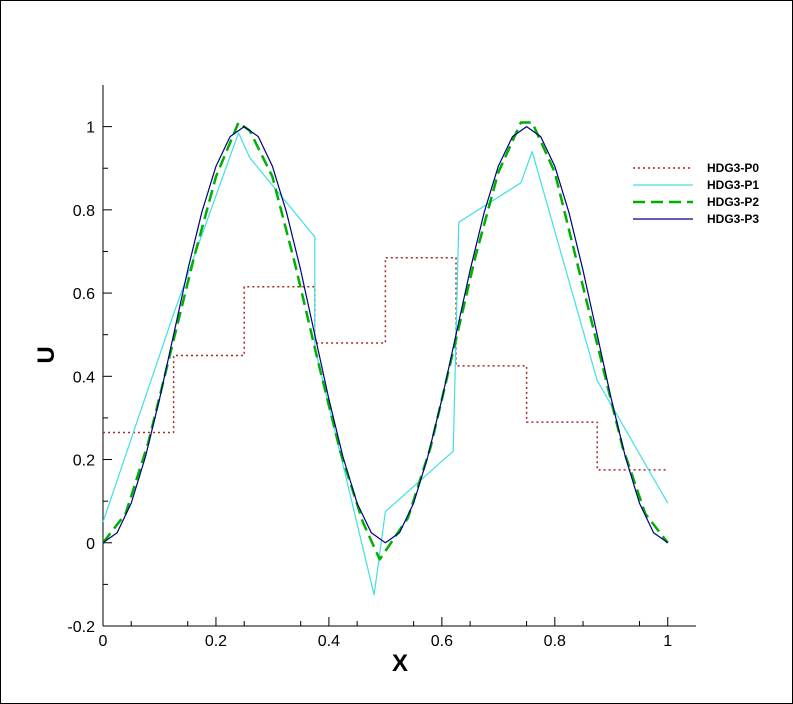  Describe the element at coordinates (103, 641) in the screenshot. I see `x-tick-label: 0` at that location.